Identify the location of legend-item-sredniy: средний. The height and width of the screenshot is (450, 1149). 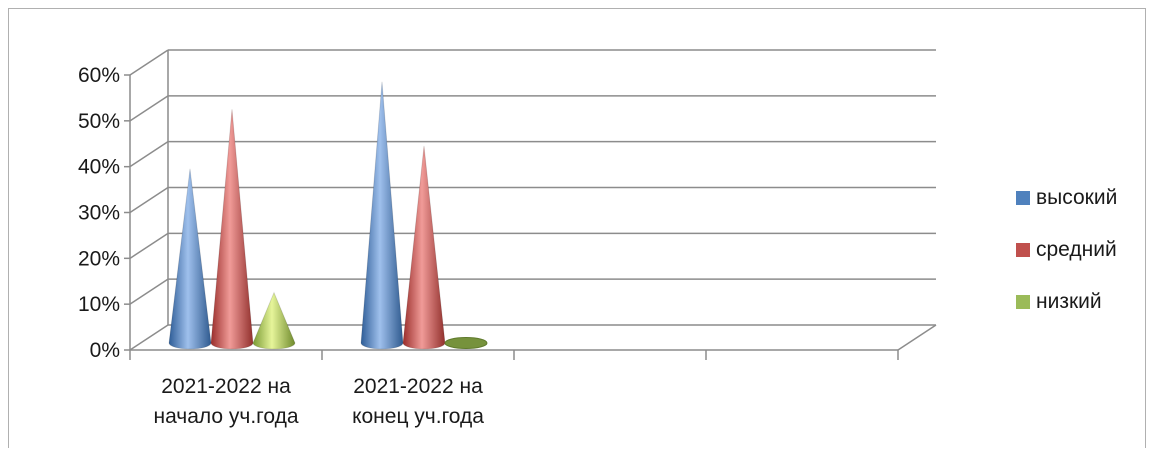
(1081, 250).